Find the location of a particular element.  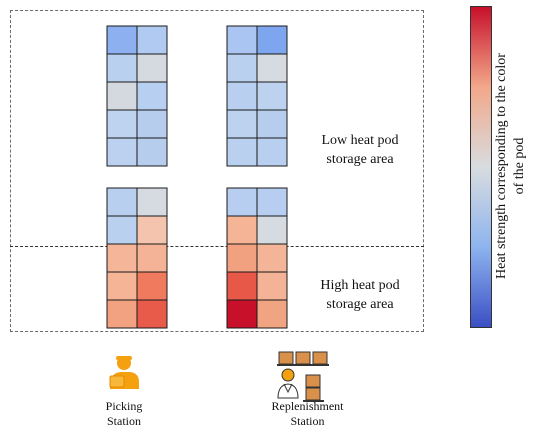

picking-label-line1: Picking is located at coordinates (124, 406).